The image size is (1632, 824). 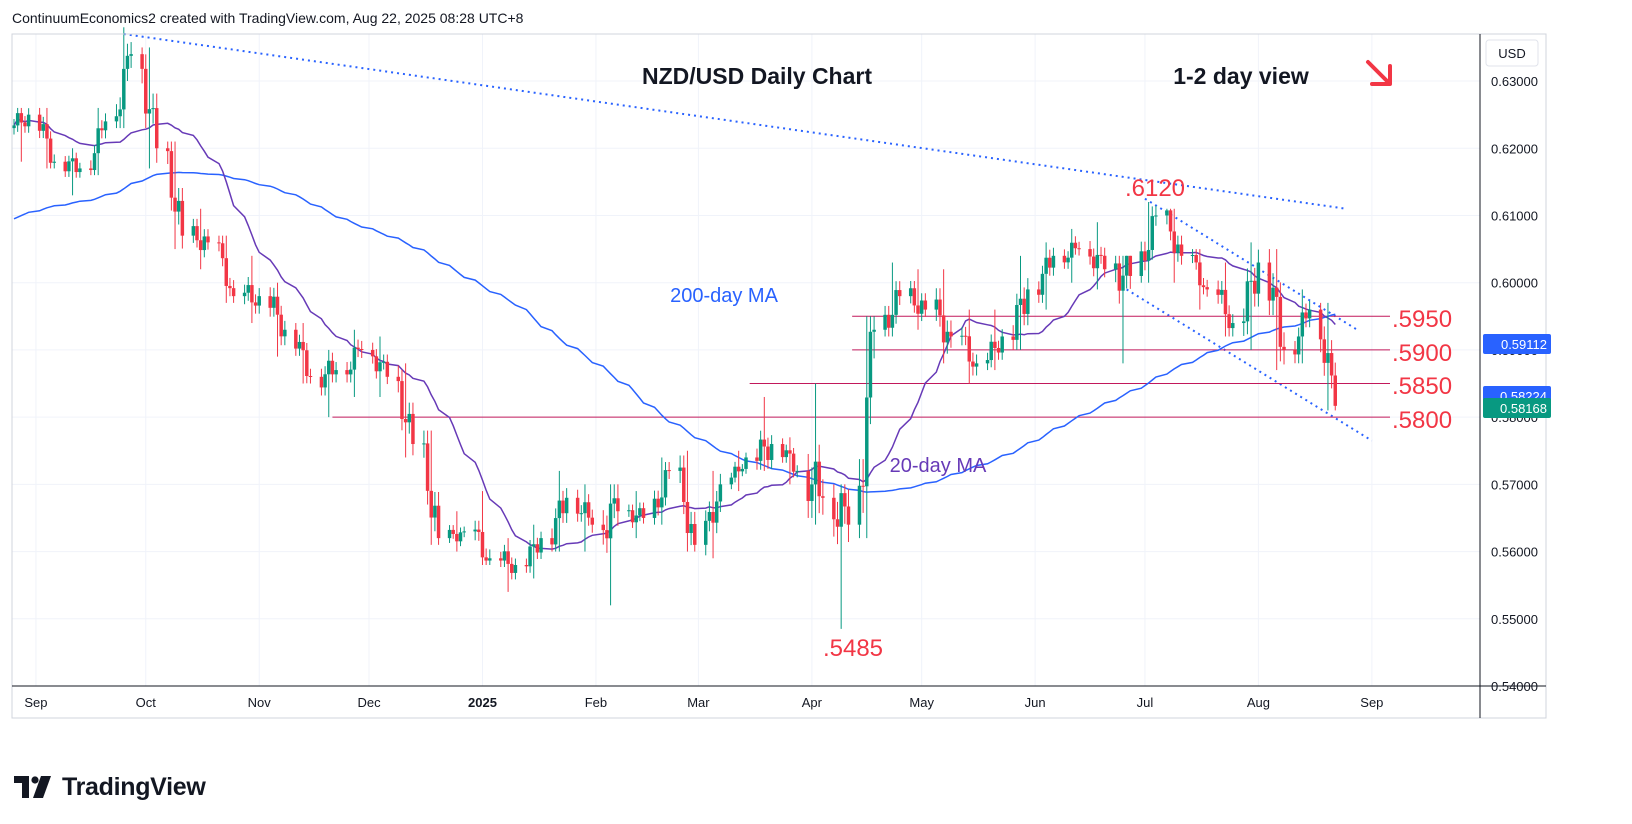 What do you see at coordinates (596, 702) in the screenshot?
I see `time-tick-label: Feb` at bounding box center [596, 702].